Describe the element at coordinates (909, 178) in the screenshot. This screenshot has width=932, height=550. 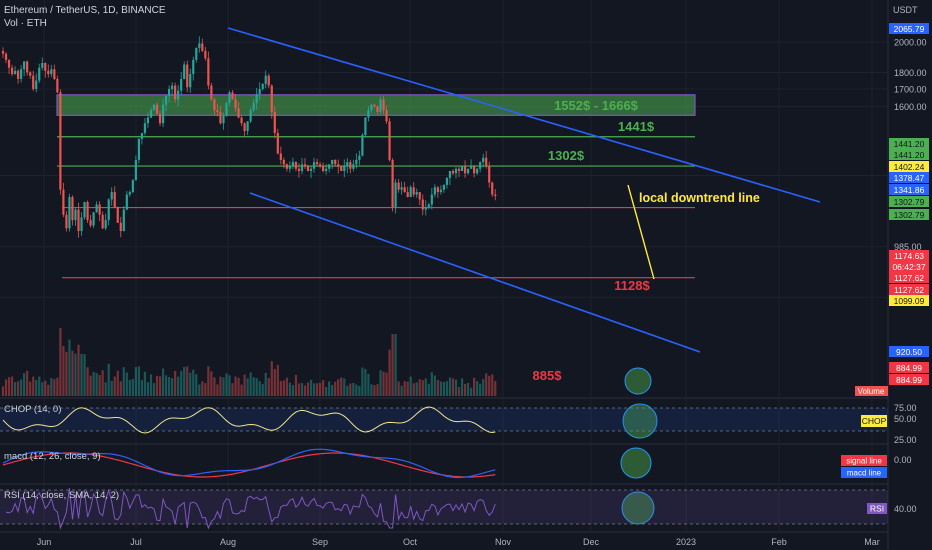
I see `price-tag-value: 1378.47` at that location.